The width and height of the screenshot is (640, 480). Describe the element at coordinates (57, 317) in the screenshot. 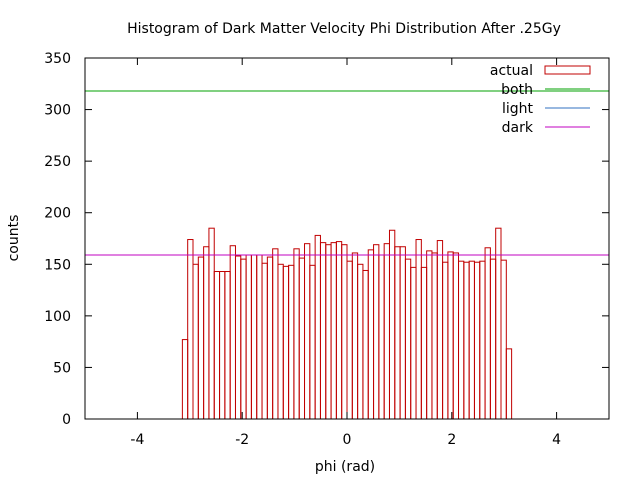

I see `y-tick-label: 100` at that location.